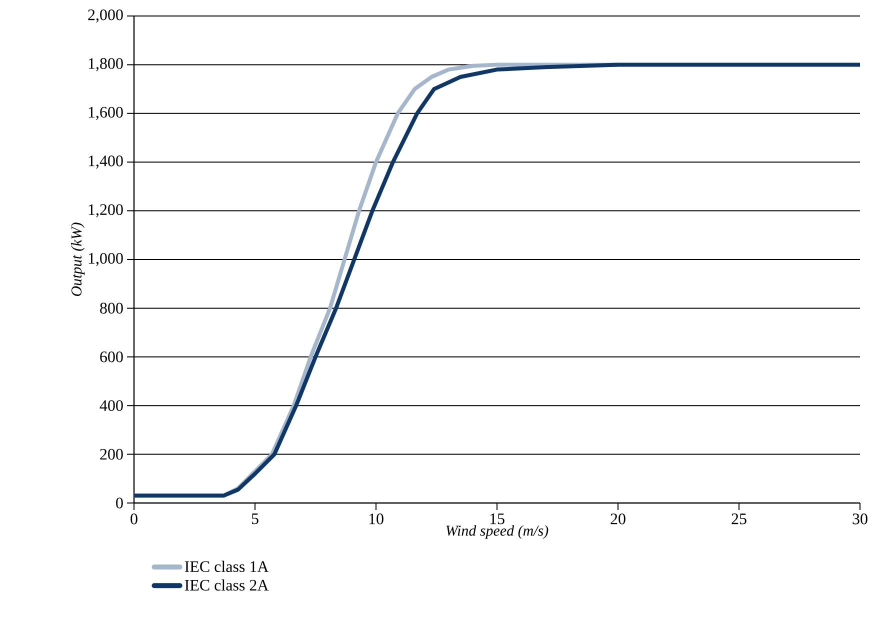  I want to click on y-tick-label: 1,200, so click(105, 211).